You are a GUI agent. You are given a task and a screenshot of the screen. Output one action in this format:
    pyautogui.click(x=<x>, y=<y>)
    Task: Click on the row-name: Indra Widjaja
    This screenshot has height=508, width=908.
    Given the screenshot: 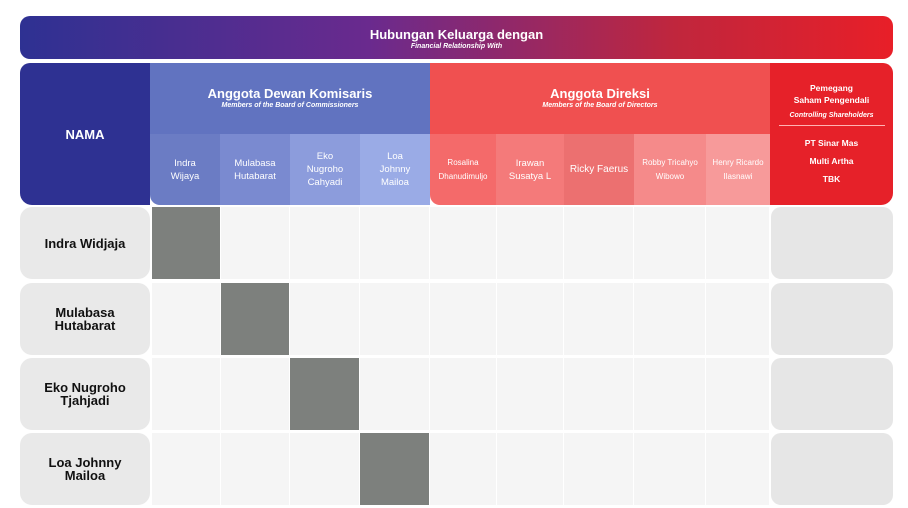 What is the action you would take?
    pyautogui.click(x=85, y=243)
    